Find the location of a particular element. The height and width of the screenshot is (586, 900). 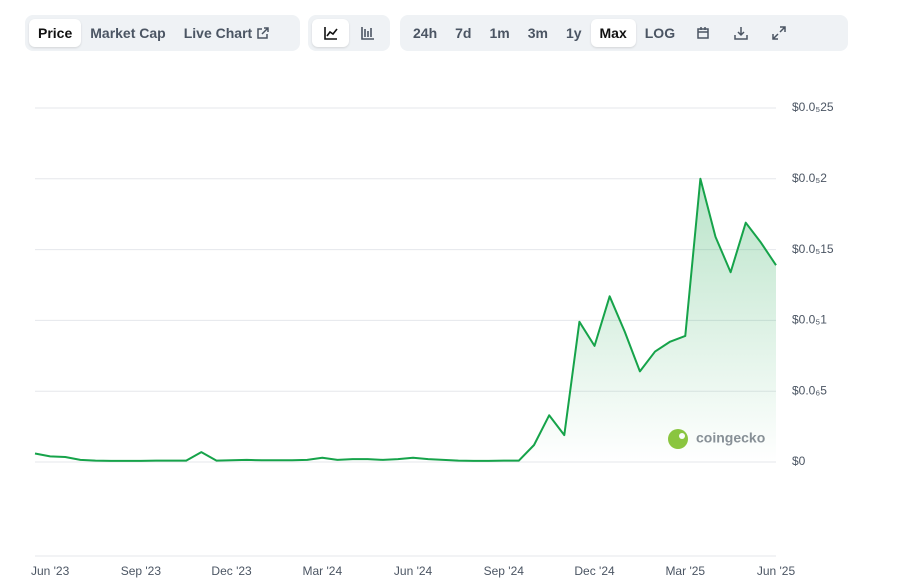

x-tick-label: Mar '25 is located at coordinates (685, 571).